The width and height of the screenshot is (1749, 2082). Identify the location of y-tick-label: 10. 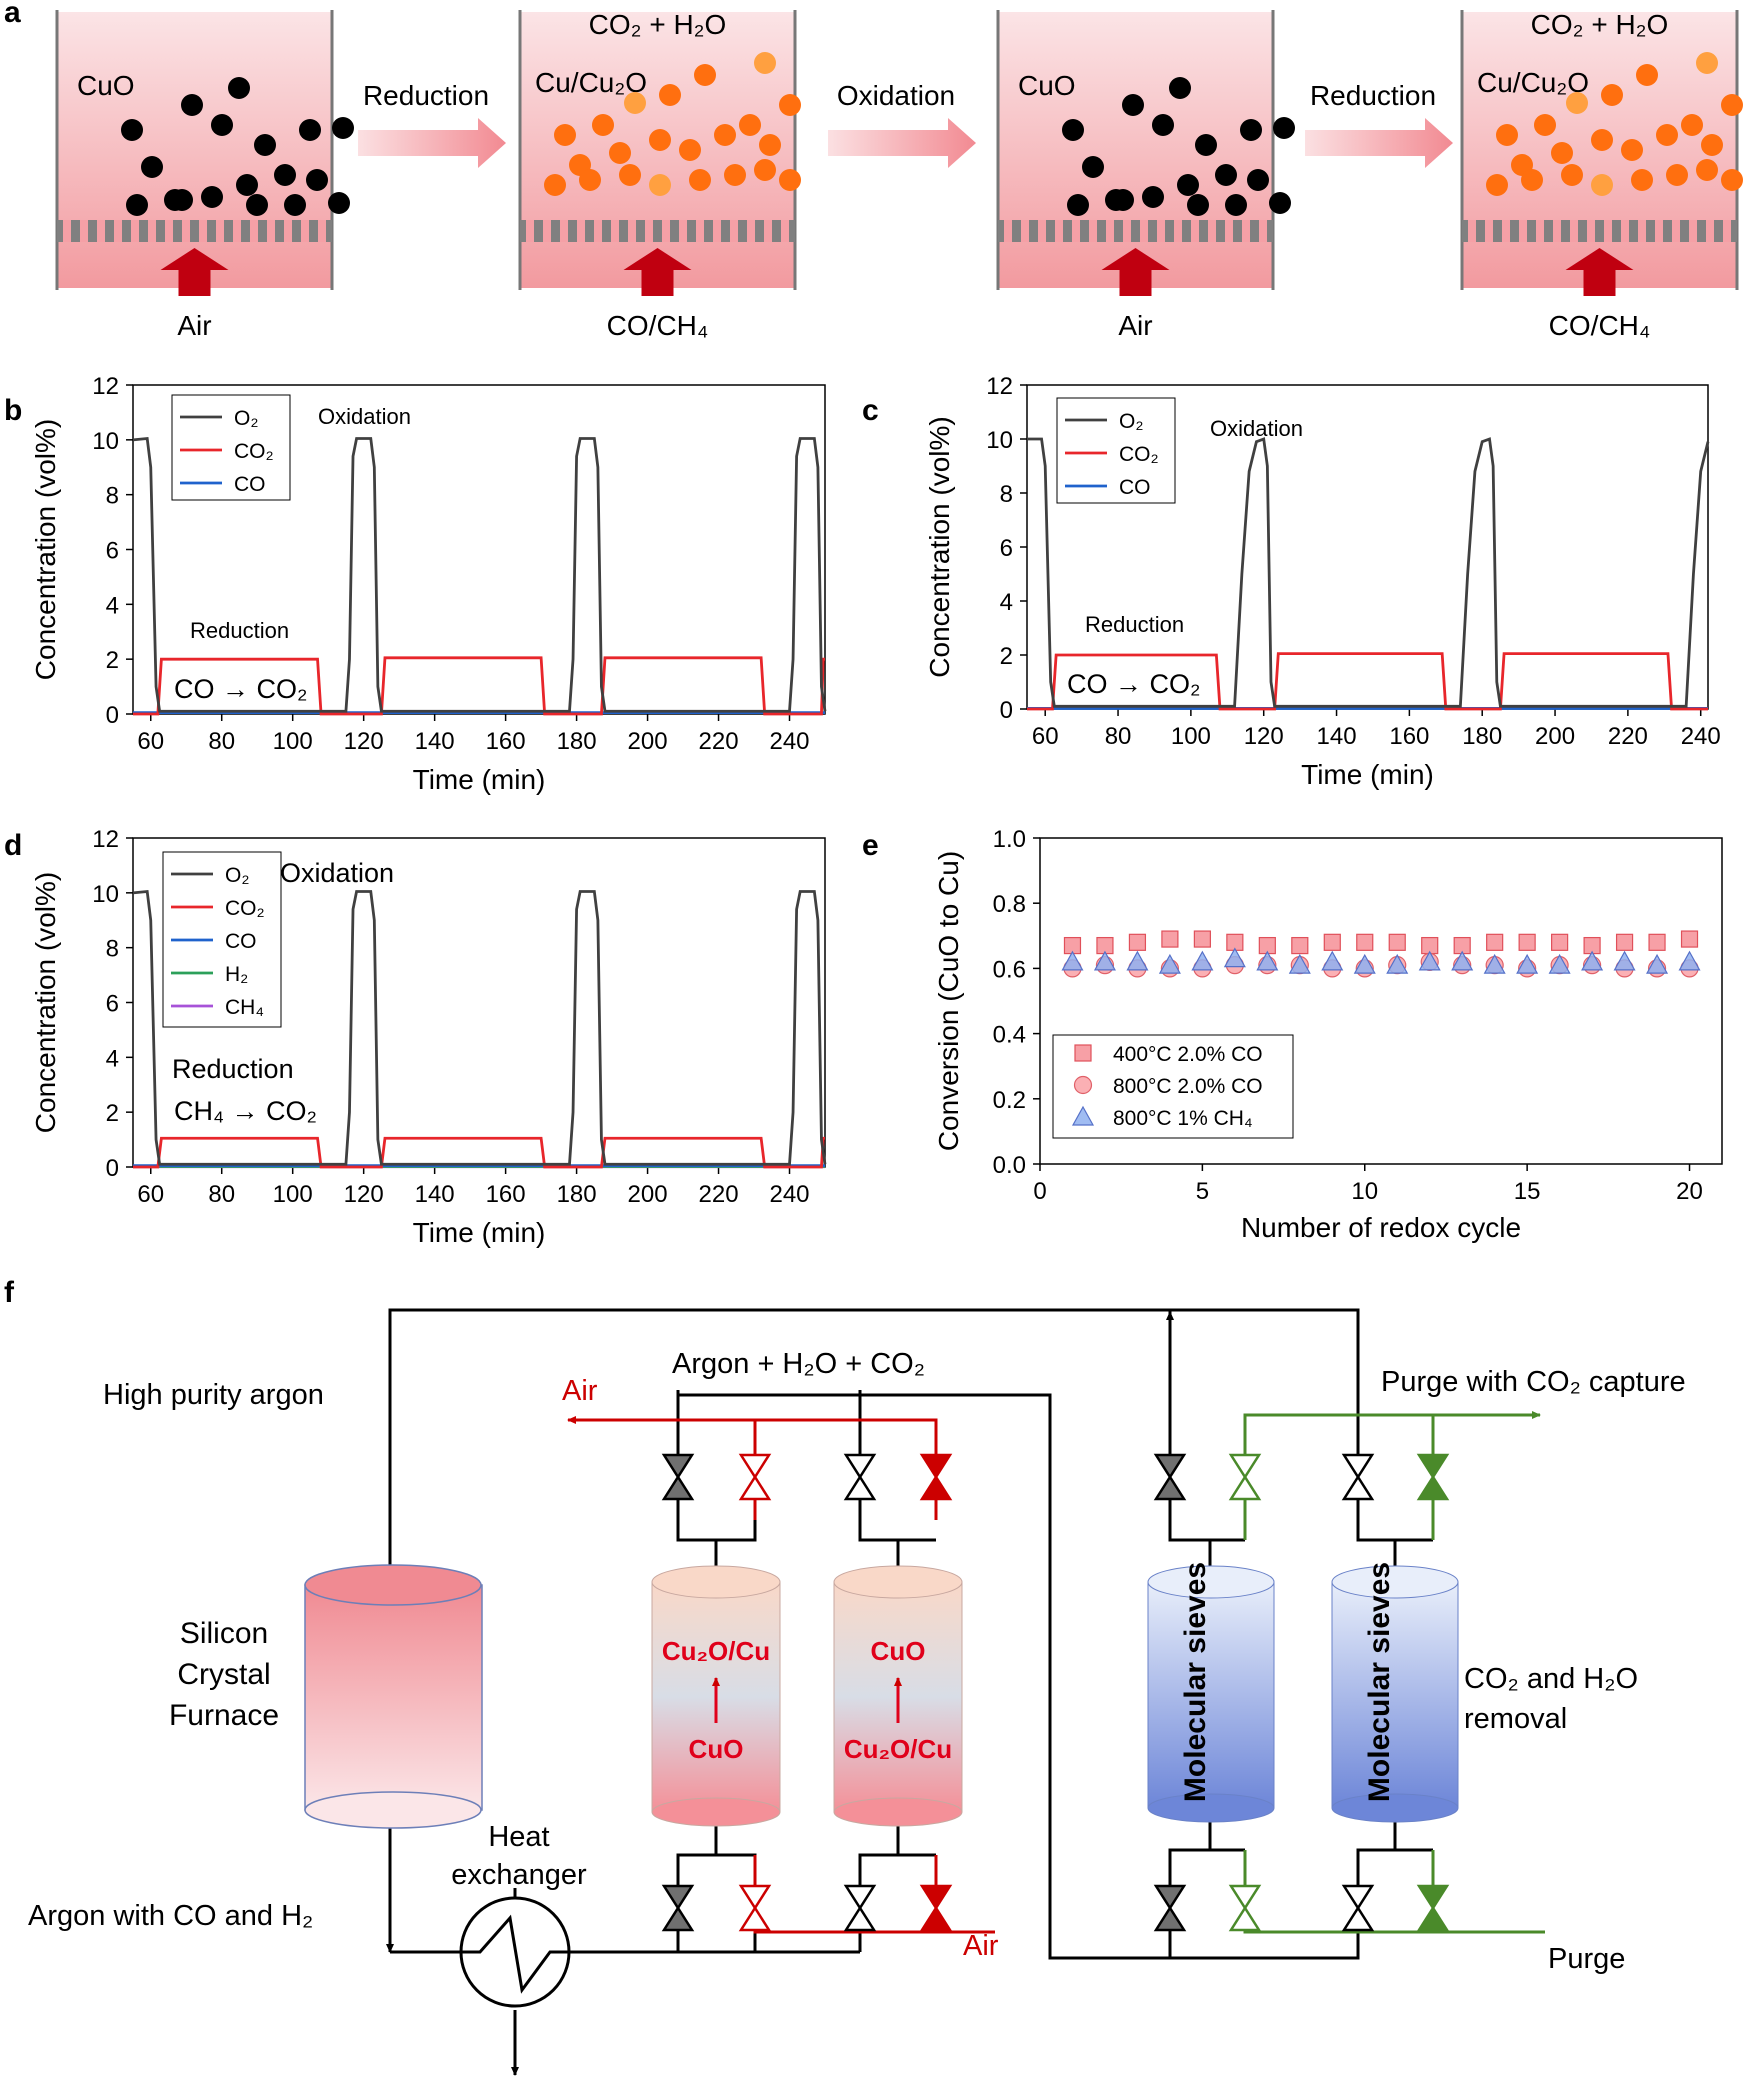
(999, 440).